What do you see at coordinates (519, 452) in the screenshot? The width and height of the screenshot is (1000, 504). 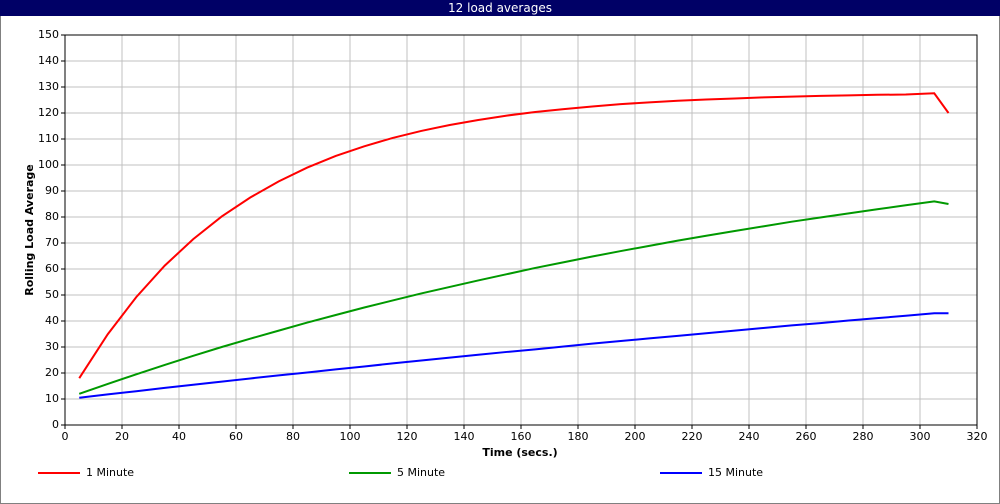 I see `x-axis-title: Time (secs.)` at bounding box center [519, 452].